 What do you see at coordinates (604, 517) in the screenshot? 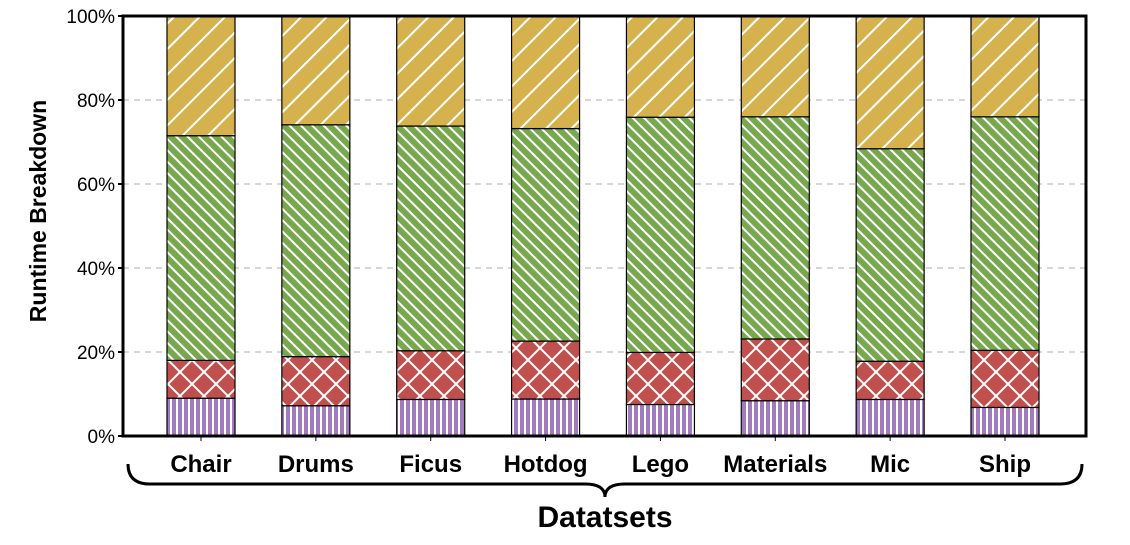
I see `x-axis-label: Datatsets` at bounding box center [604, 517].